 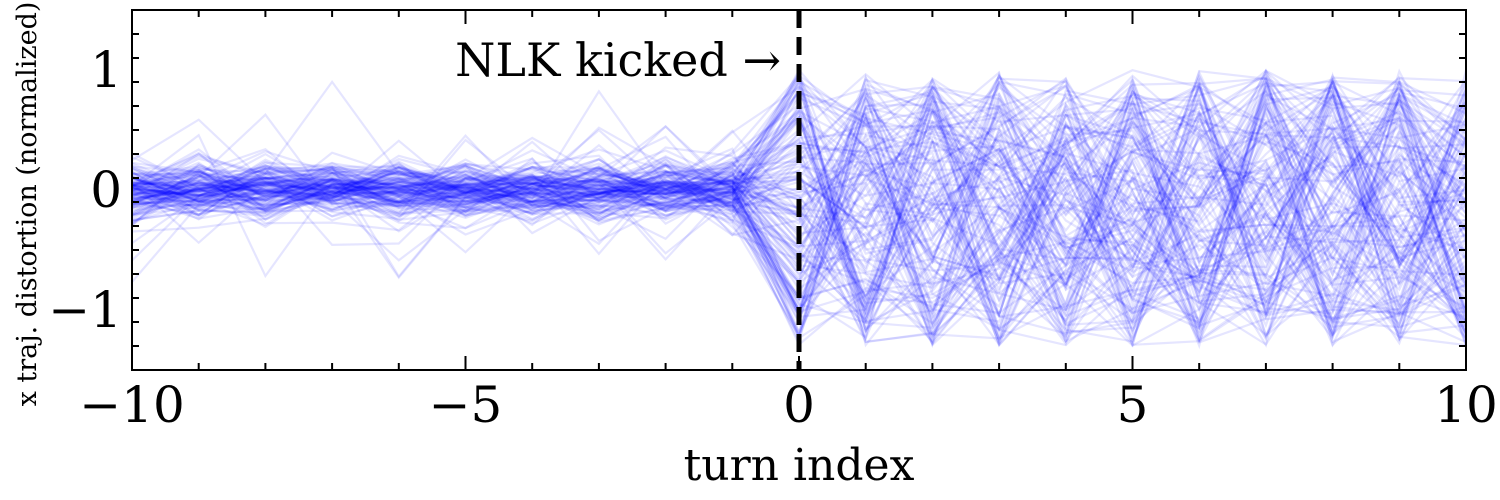 I want to click on x-tick-labels: −10 −5 0 5 10, so click(x=788, y=405).